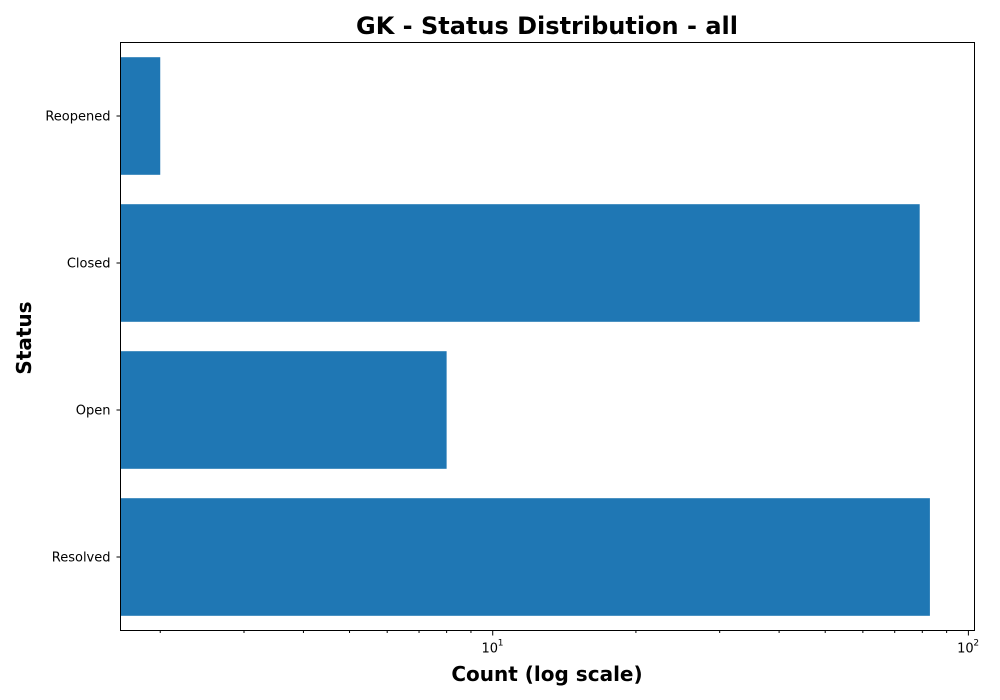 Image resolution: width=1000 pixels, height=700 pixels. I want to click on bar-reopened, so click(140, 116).